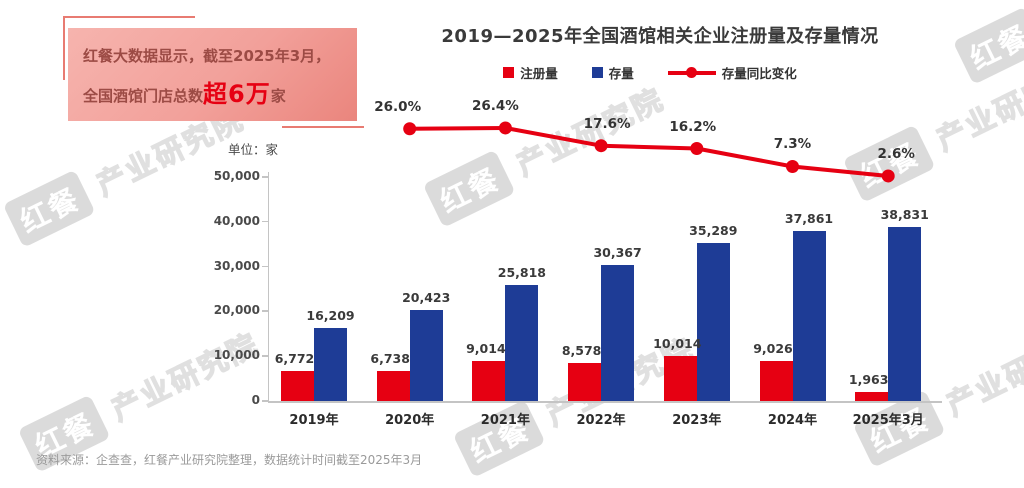 This screenshot has width=1024, height=488. What do you see at coordinates (236, 265) in the screenshot?
I see `y-tick-label: 30,000` at bounding box center [236, 265].